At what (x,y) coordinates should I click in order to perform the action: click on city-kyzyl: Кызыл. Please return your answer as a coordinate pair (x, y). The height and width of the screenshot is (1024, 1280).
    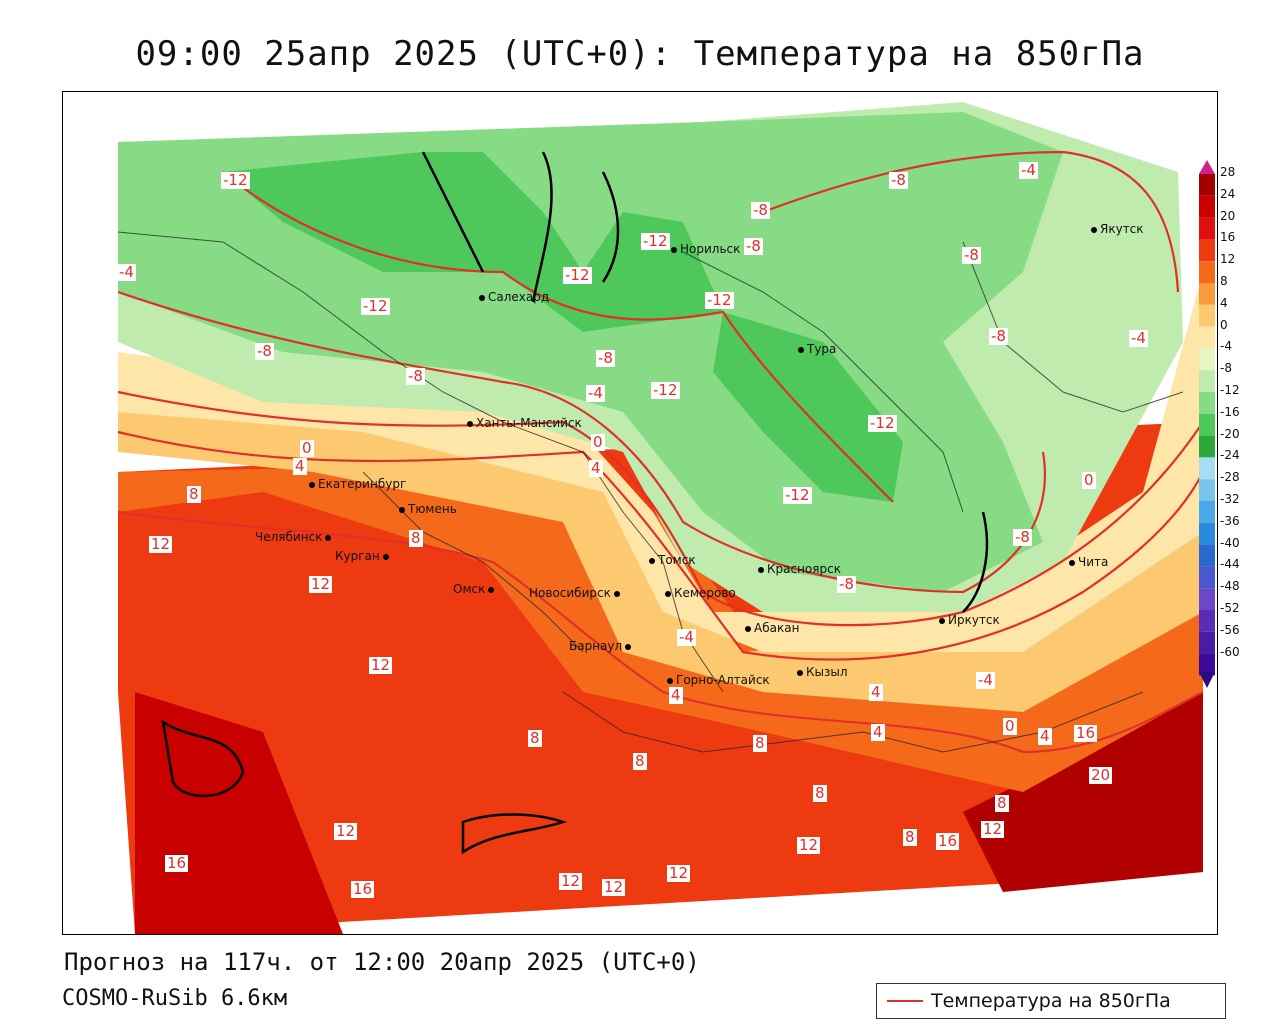
    Looking at the image, I should click on (822, 672).